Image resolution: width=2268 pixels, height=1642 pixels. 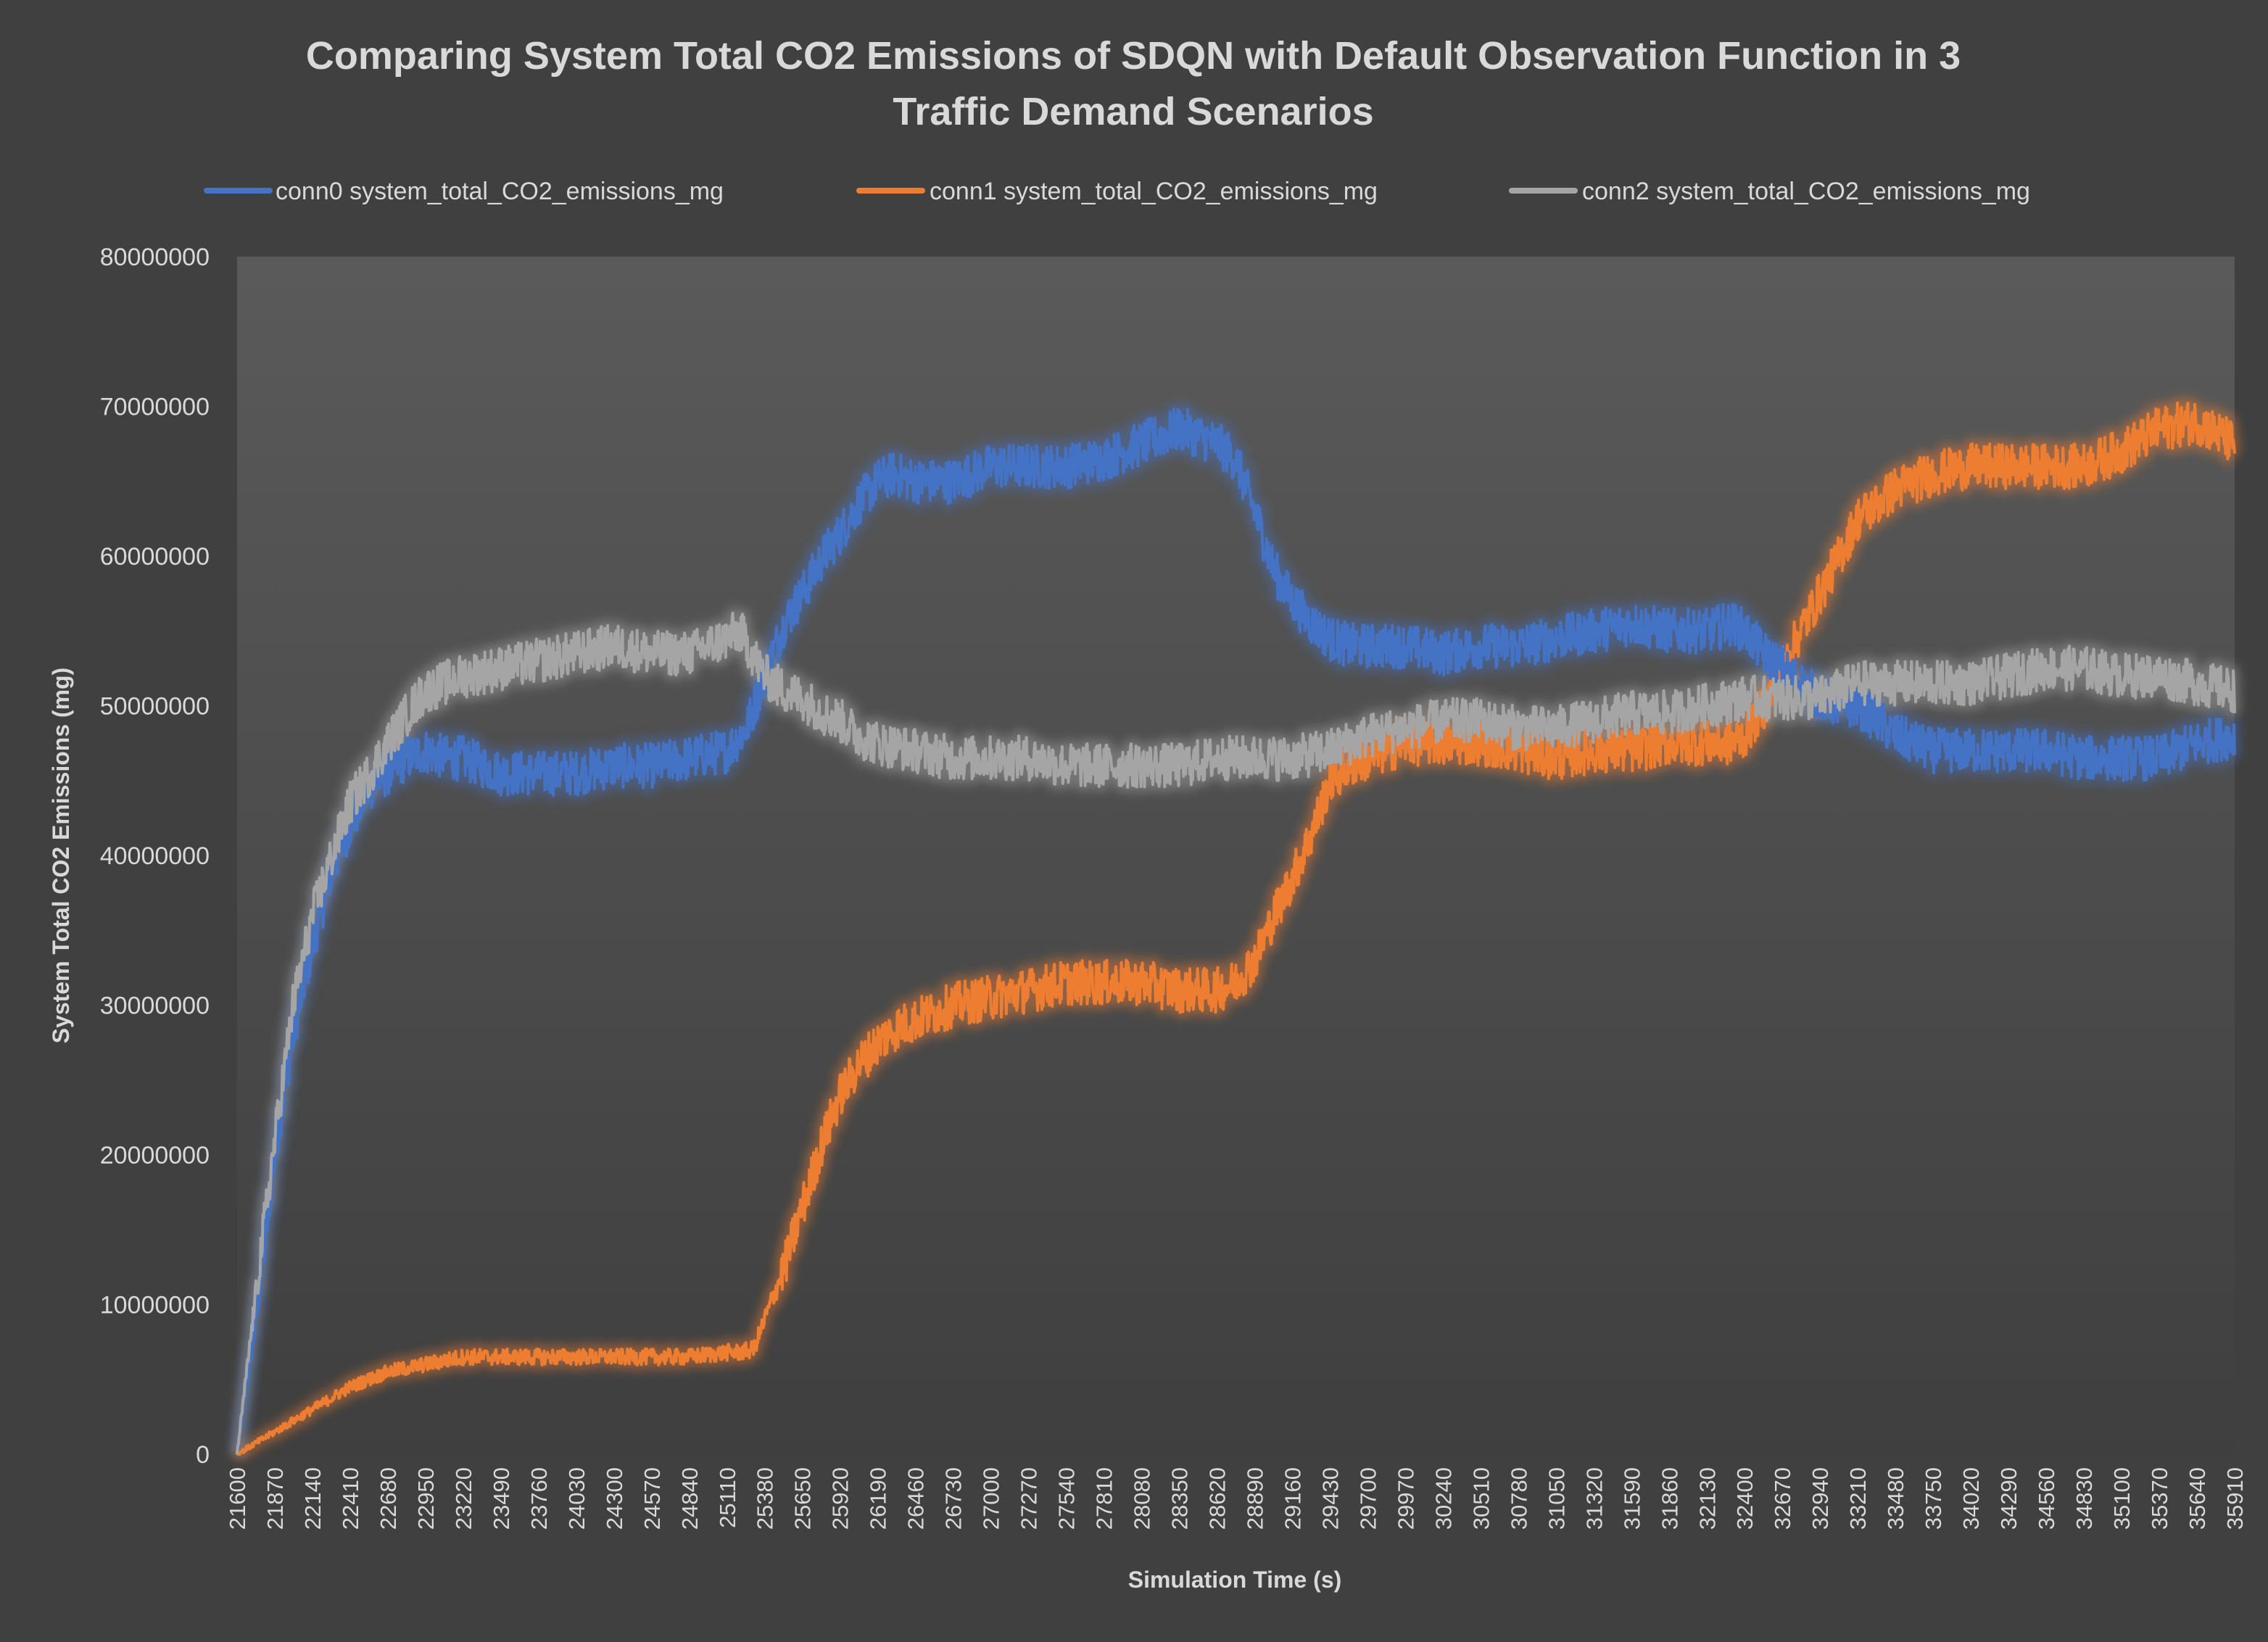 What do you see at coordinates (2084, 1498) in the screenshot?
I see `x-tick-label: 34830` at bounding box center [2084, 1498].